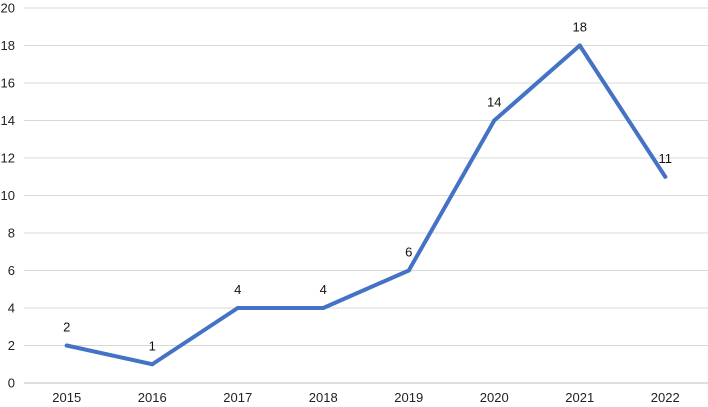 The width and height of the screenshot is (708, 407). What do you see at coordinates (323, 397) in the screenshot?
I see `x-tick-label: 2018` at bounding box center [323, 397].